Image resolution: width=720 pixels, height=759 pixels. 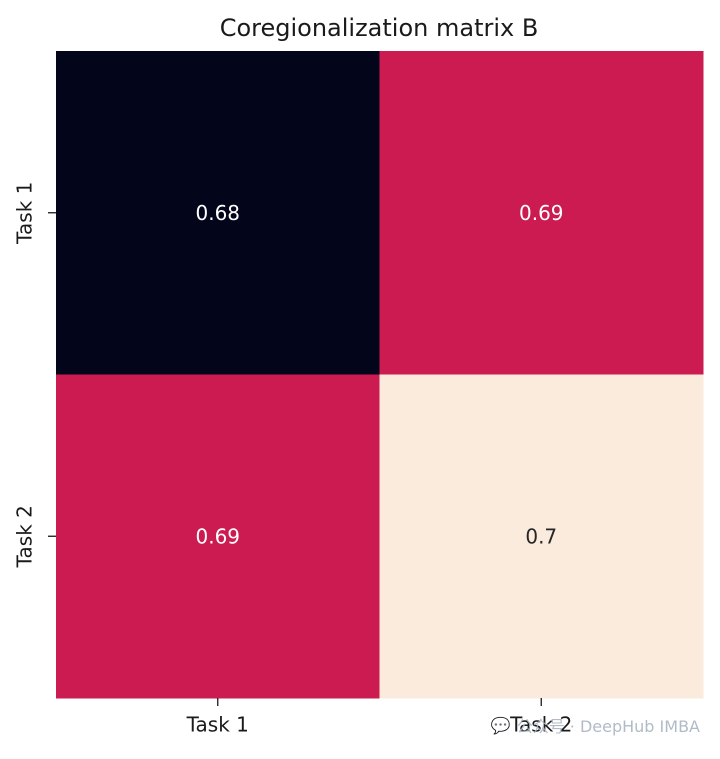 What do you see at coordinates (379, 28) in the screenshot?
I see `chart-title: Coregionalization matrix B` at bounding box center [379, 28].